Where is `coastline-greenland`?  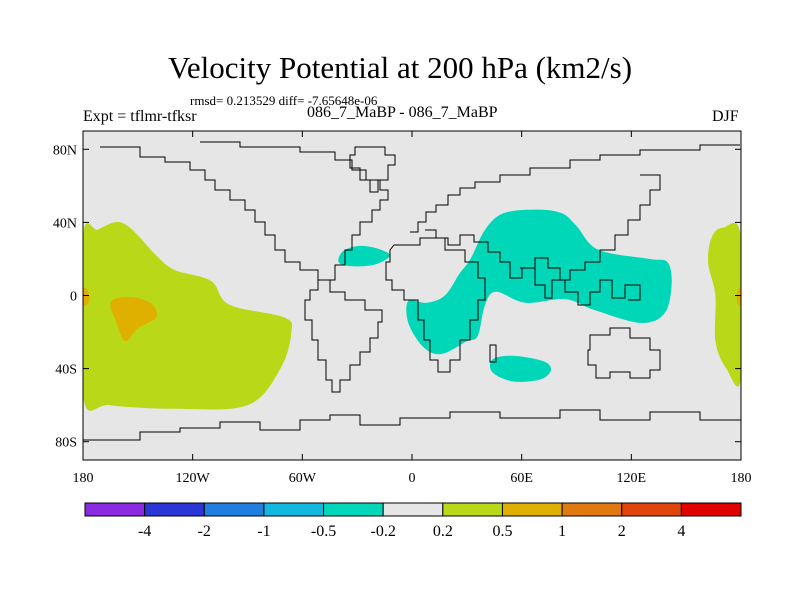
coastline-greenland is located at coordinates (372, 169).